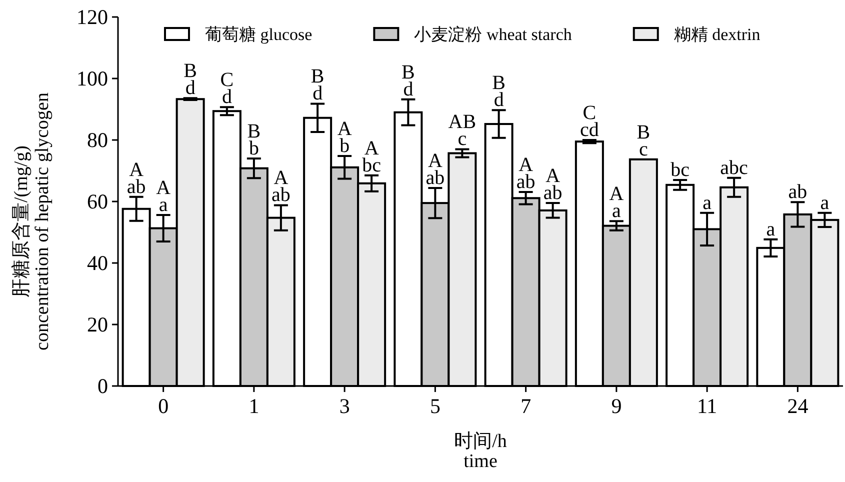 The image size is (845, 482). I want to click on data-label: C cd, so click(589, 121).